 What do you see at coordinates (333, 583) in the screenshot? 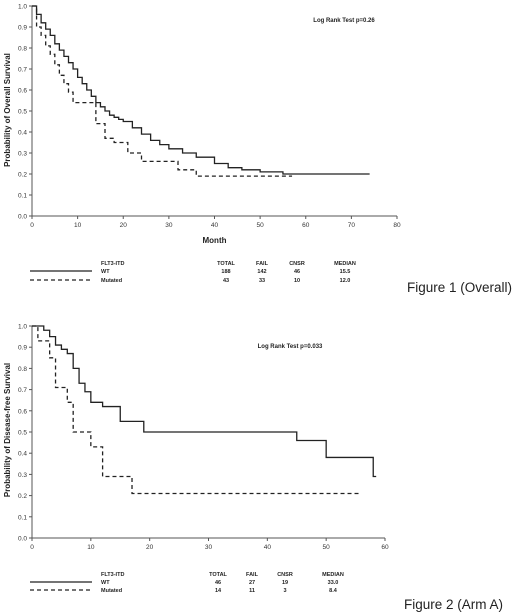
I see `legend-cell: 33.0` at bounding box center [333, 583].